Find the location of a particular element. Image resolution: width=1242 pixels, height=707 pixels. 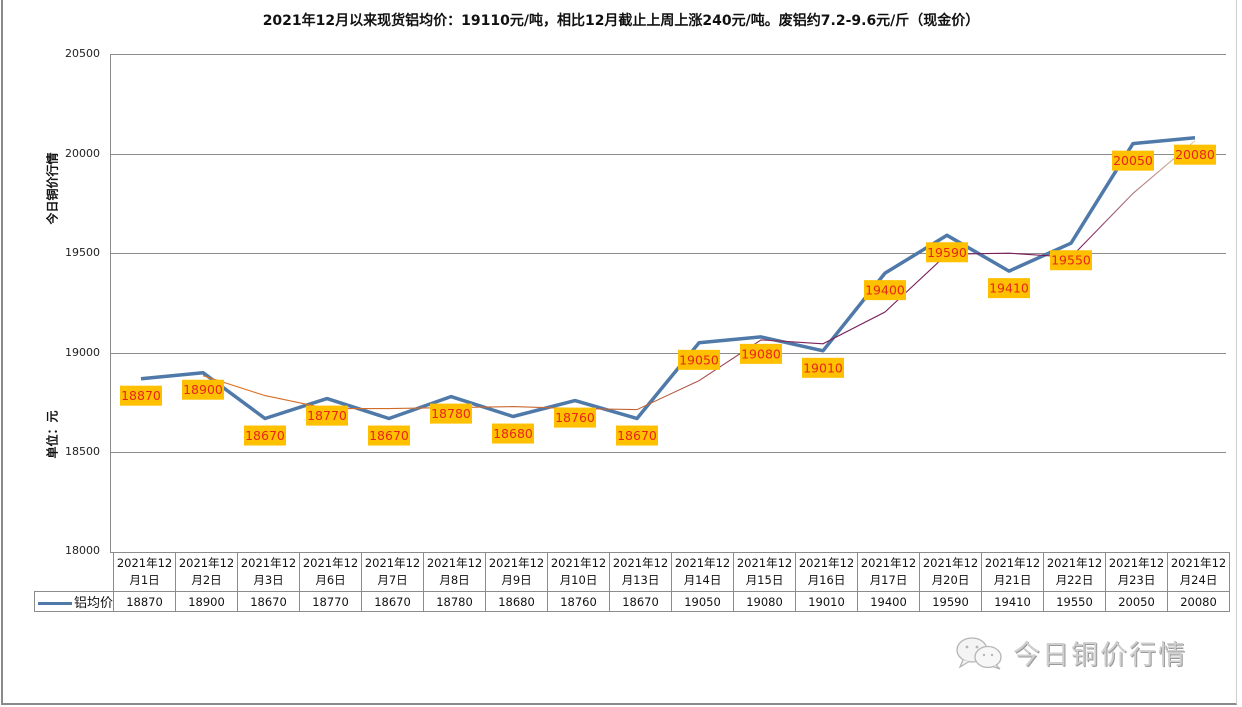

table-header-cell: 2021年12 月10日 is located at coordinates (579, 572).